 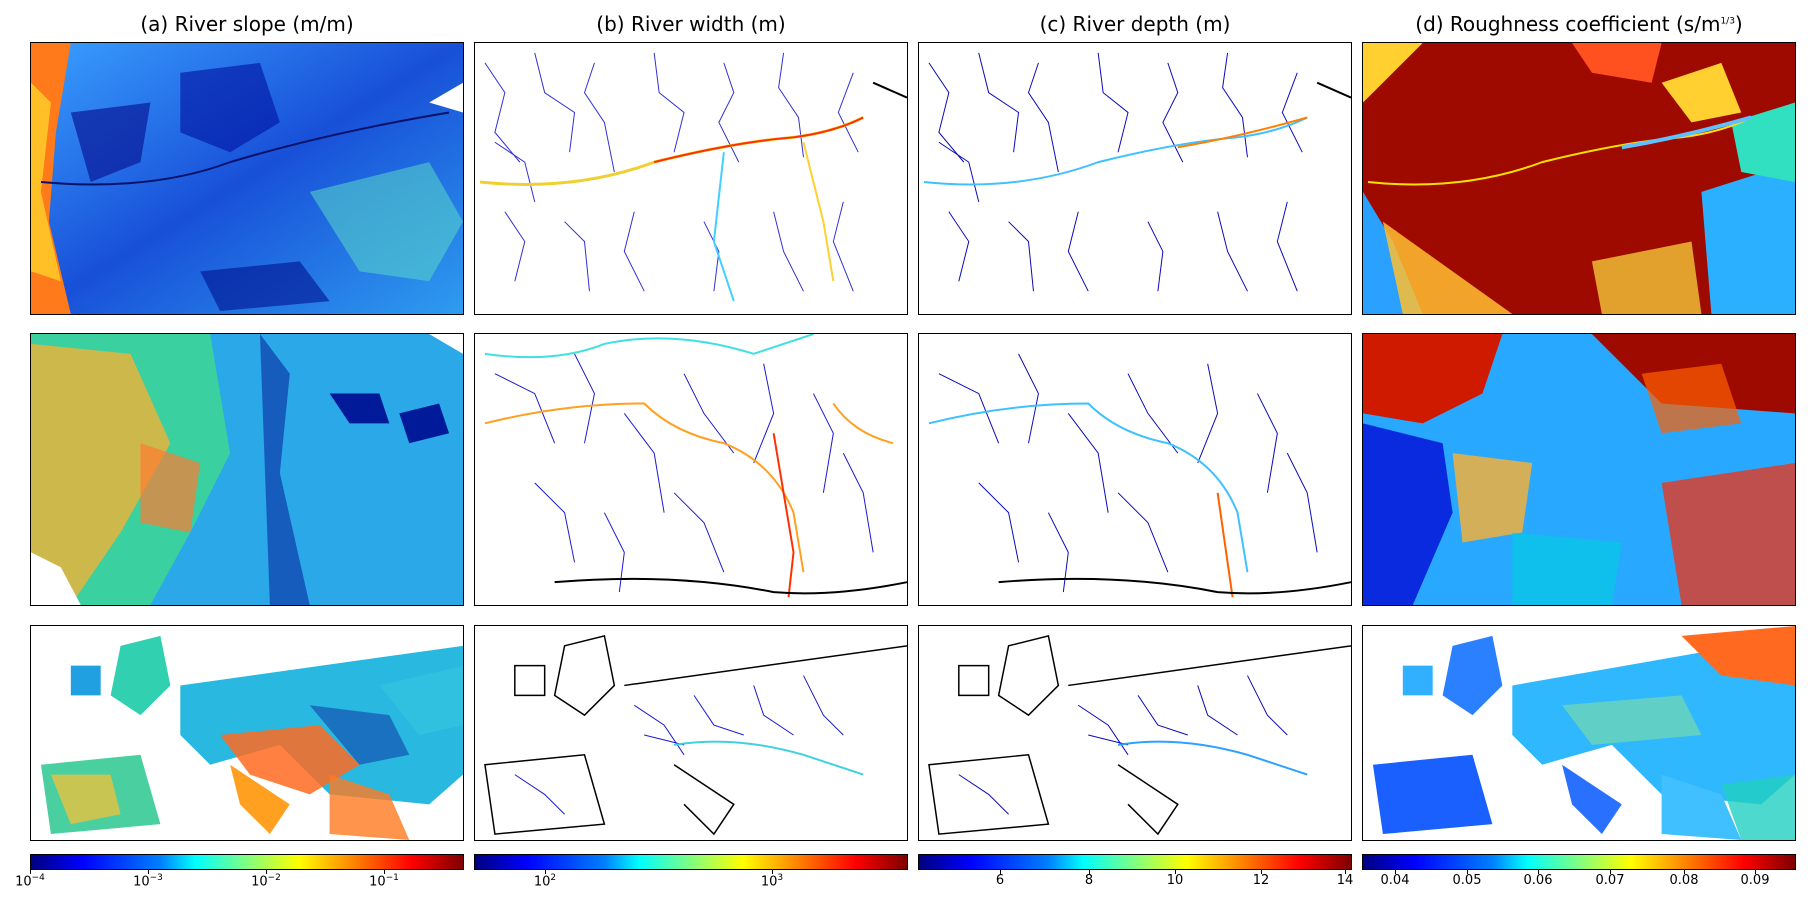 What do you see at coordinates (148, 881) in the screenshot?
I see `slope-tick-label: 10⁻³` at bounding box center [148, 881].